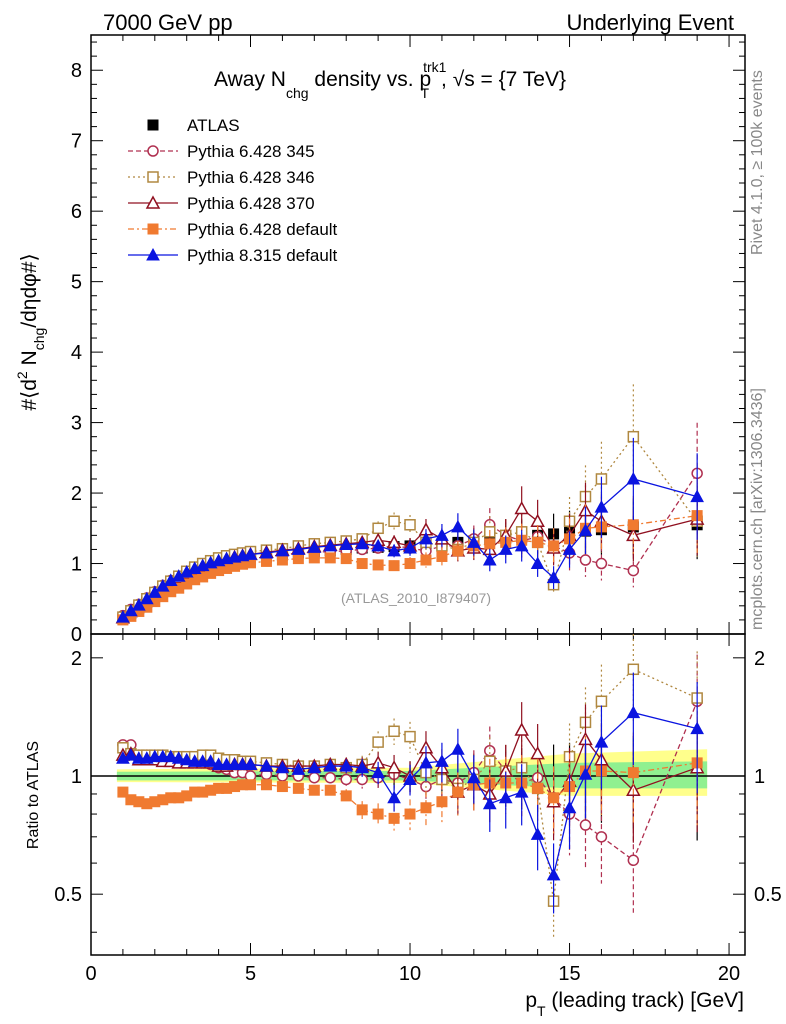 The height and width of the screenshot is (1024, 786). Describe the element at coordinates (90, 974) in the screenshot. I see `x-tick-label: 0` at that location.